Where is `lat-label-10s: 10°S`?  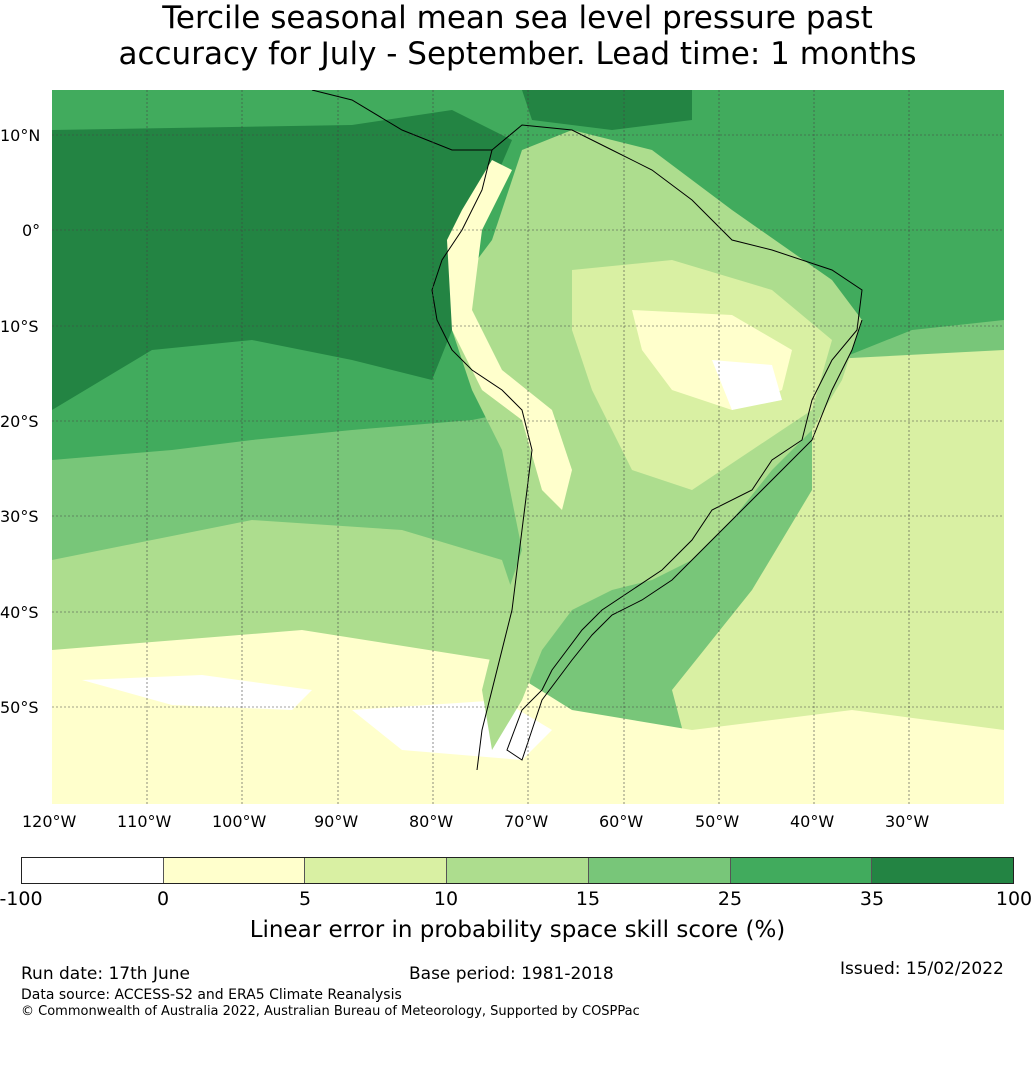 lat-label-10s: 10°S is located at coordinates (19, 326).